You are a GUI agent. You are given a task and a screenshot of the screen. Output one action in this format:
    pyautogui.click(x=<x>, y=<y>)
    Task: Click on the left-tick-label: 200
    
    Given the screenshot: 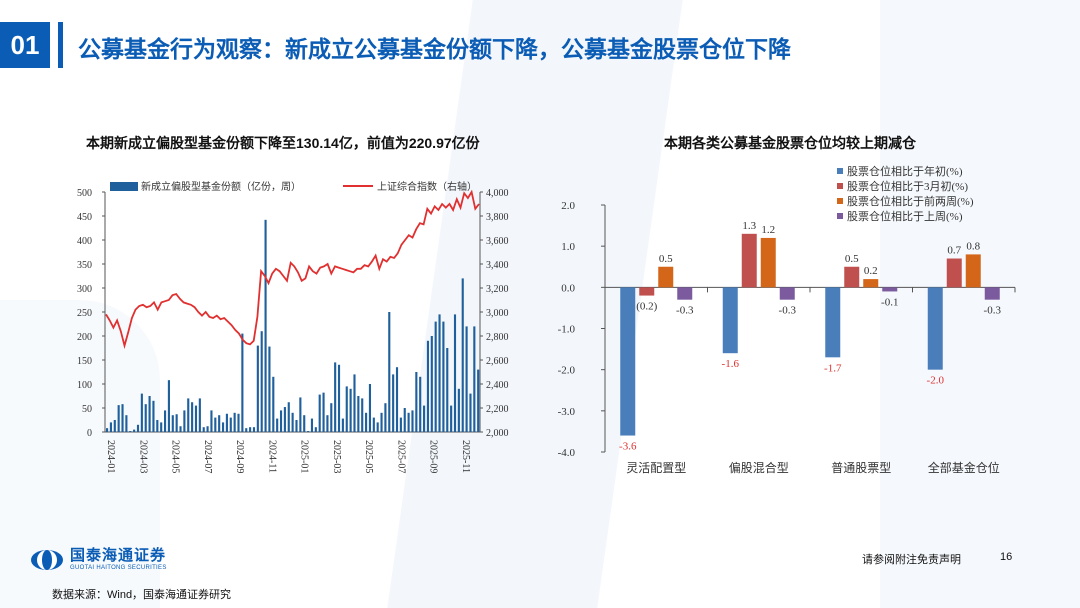 What is the action you would take?
    pyautogui.click(x=84, y=337)
    